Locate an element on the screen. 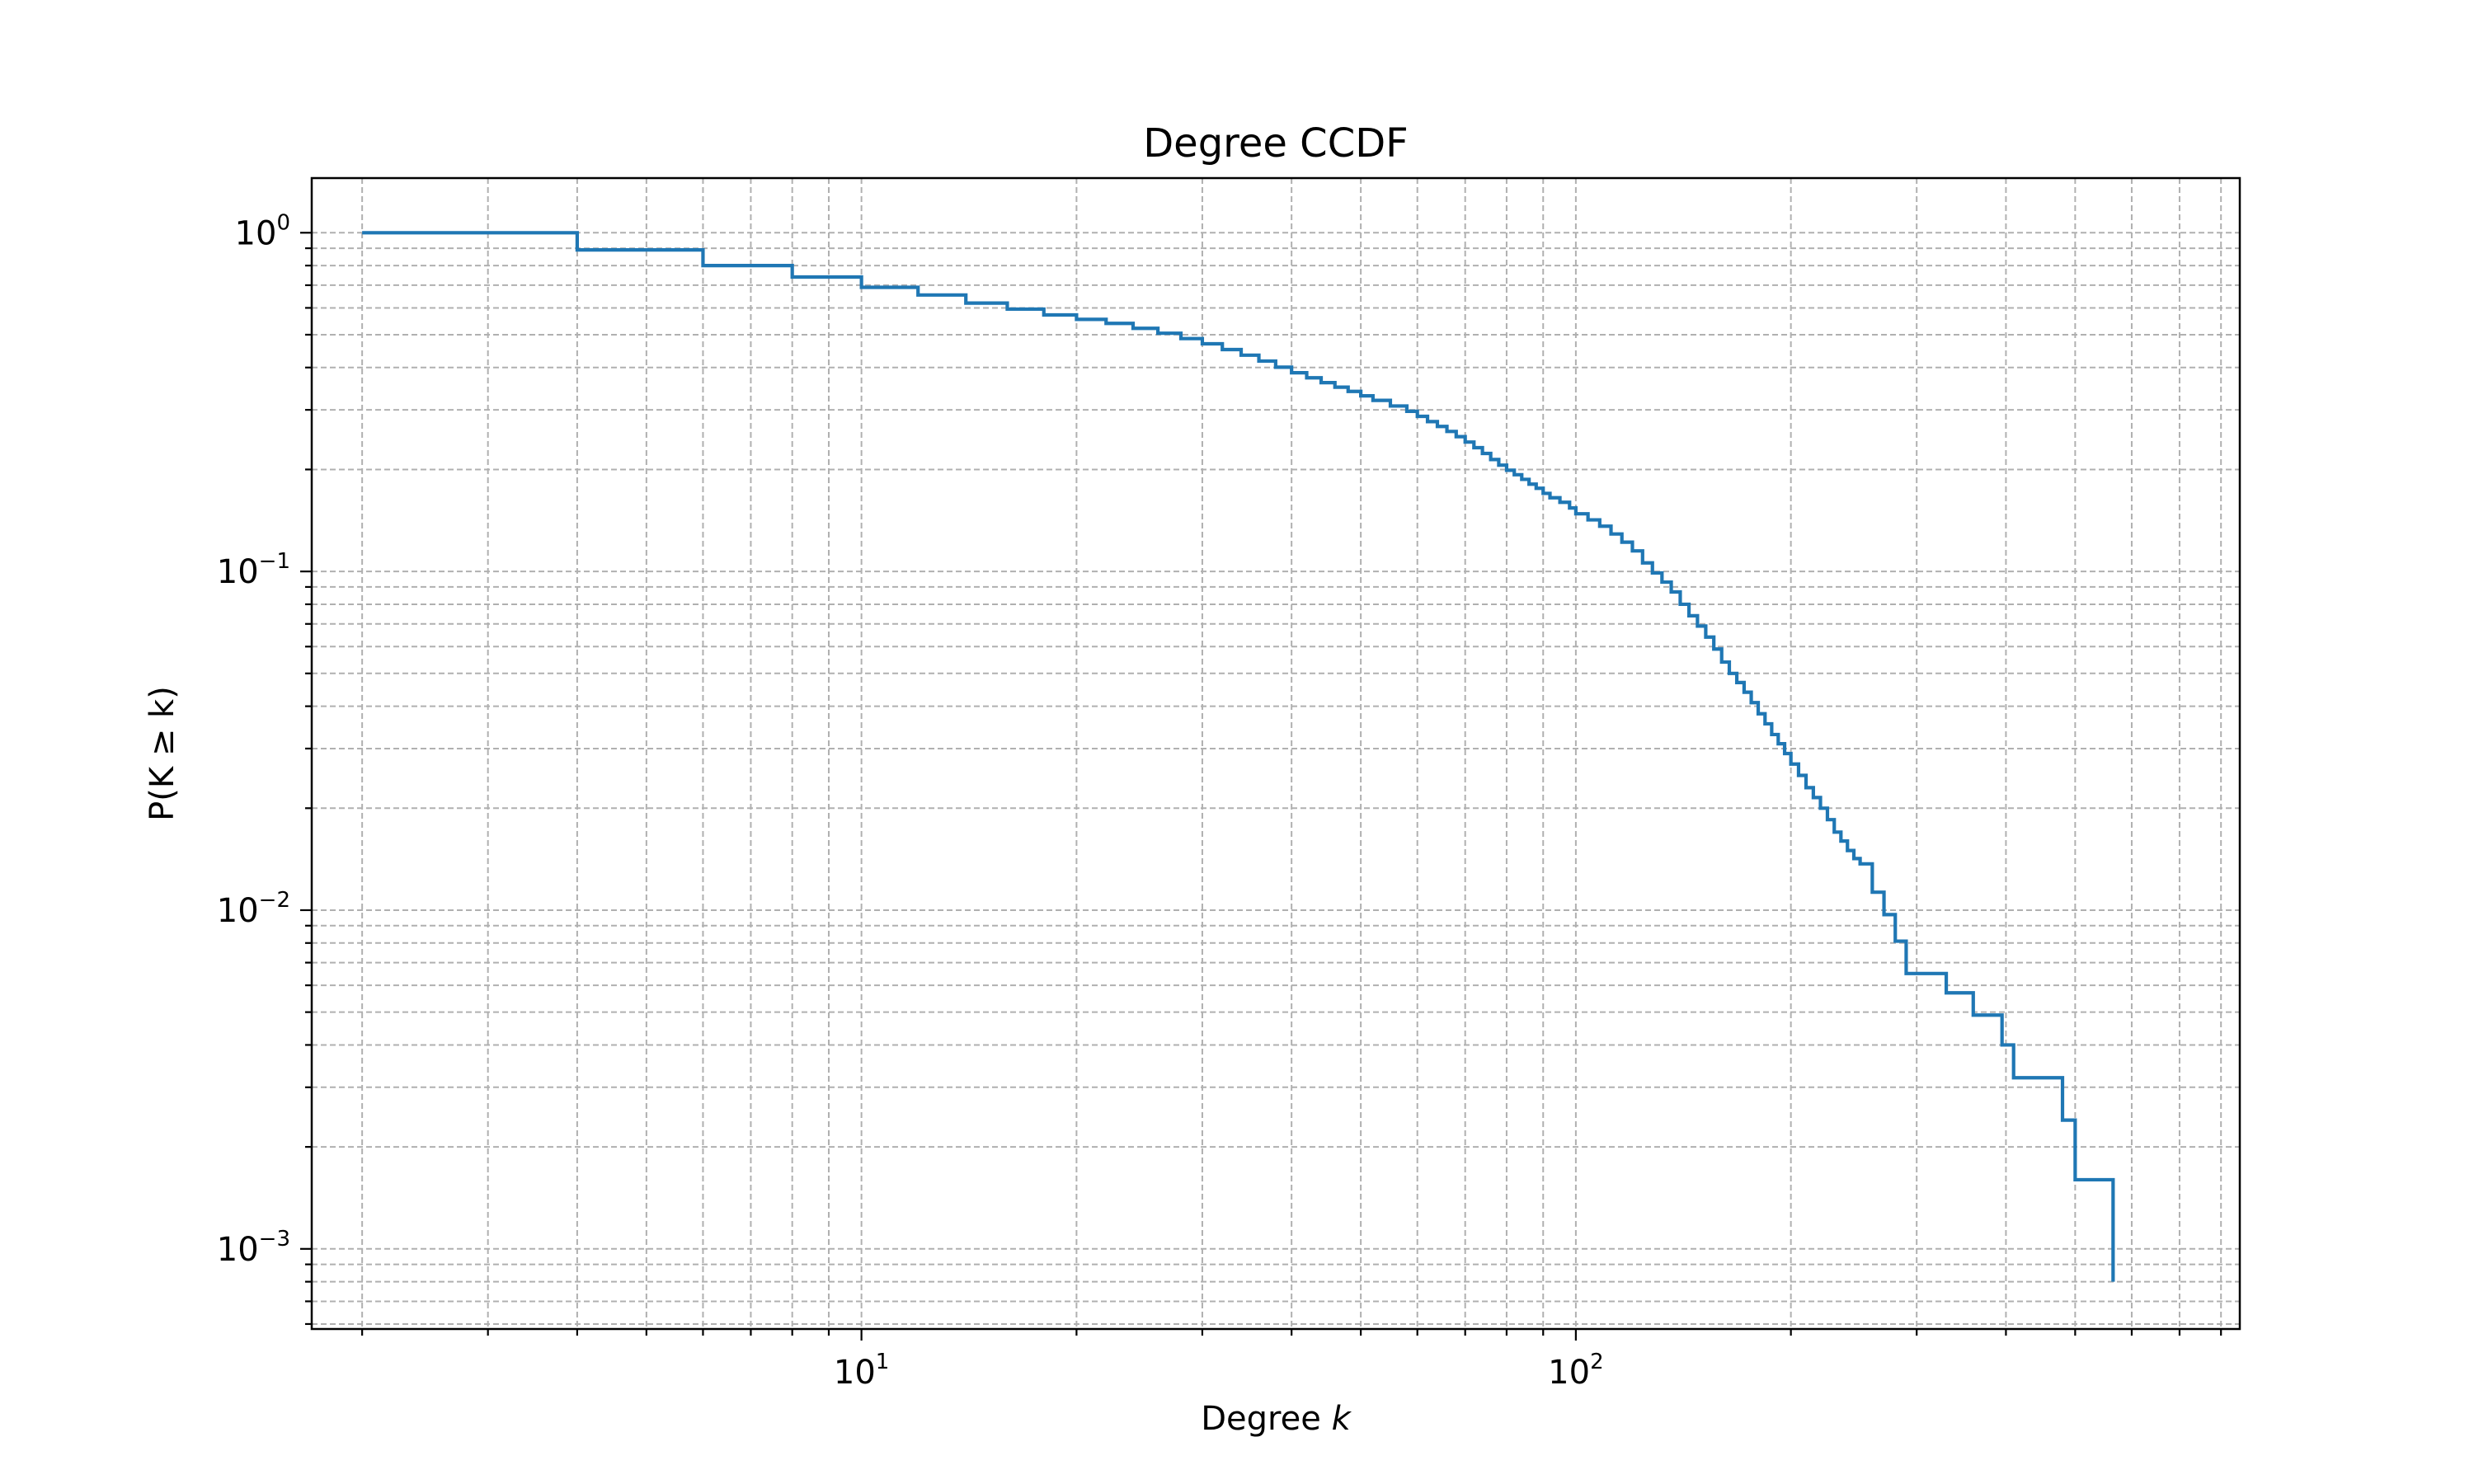 This screenshot has width=2474, height=1484. x-tick-label: 10¹ is located at coordinates (861, 1371).